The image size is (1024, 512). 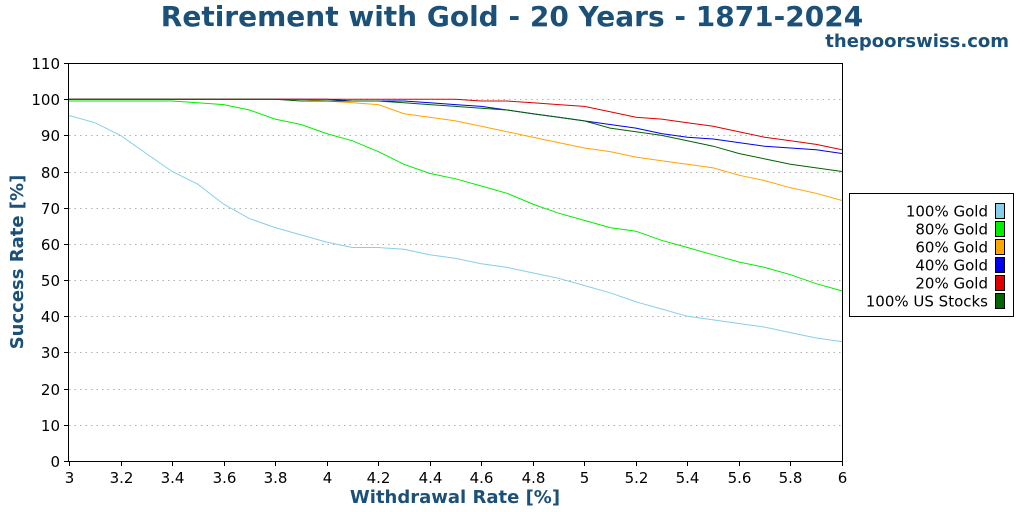 What do you see at coordinates (225, 478) in the screenshot?
I see `x-tick-label: 3.6` at bounding box center [225, 478].